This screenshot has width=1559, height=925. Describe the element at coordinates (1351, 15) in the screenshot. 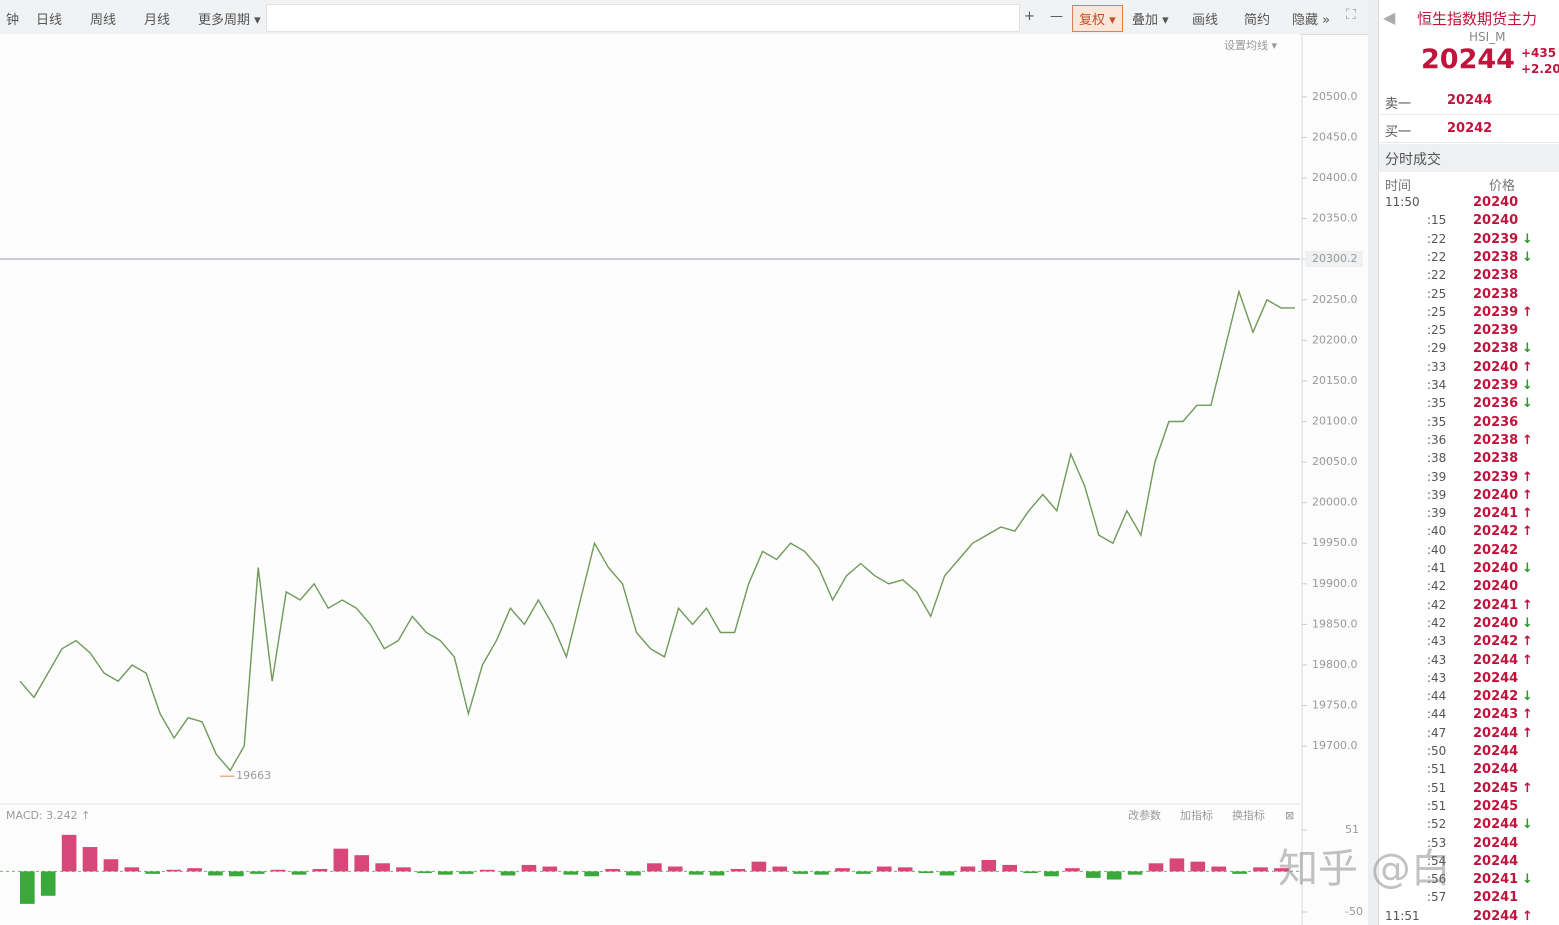

I see `fullscreen: ⛶` at that location.